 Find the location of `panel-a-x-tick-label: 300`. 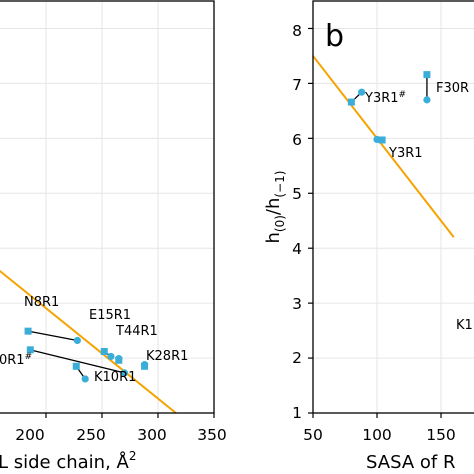

panel-a-x-tick-label: 300 is located at coordinates (152, 435).